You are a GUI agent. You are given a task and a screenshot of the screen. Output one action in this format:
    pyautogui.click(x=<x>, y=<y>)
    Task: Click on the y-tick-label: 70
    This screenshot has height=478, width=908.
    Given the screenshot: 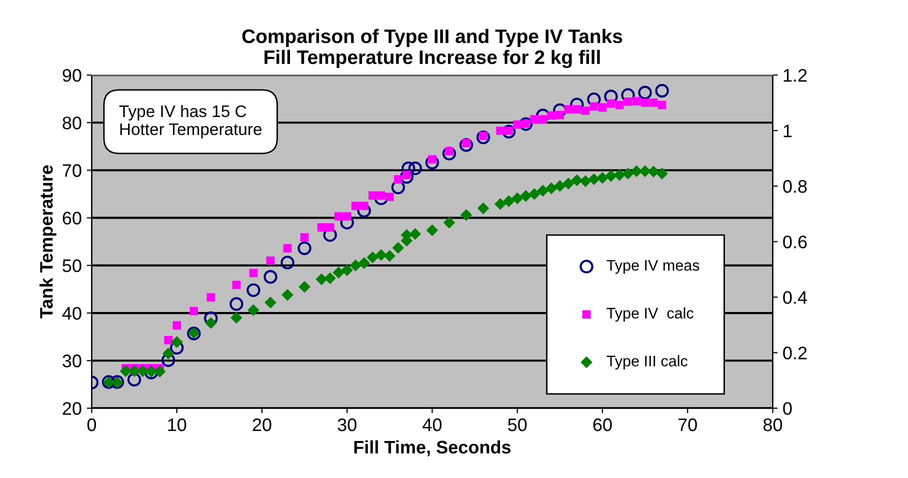 What is the action you would take?
    pyautogui.click(x=72, y=170)
    